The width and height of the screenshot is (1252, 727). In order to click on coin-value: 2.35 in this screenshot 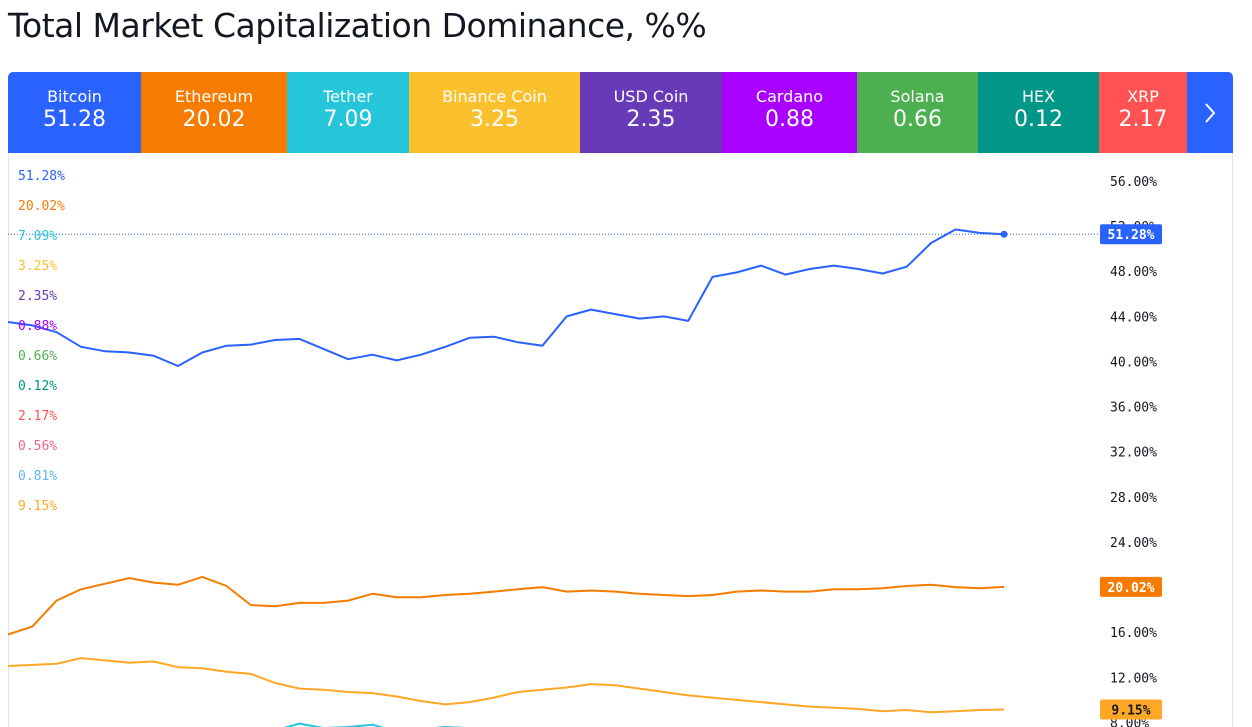, I will do `click(651, 119)`.